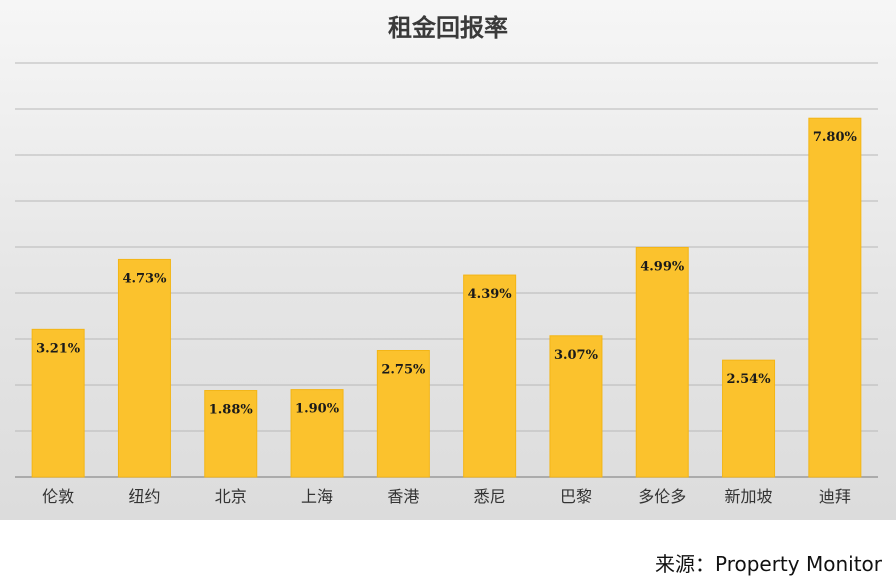 The width and height of the screenshot is (896, 580). Describe the element at coordinates (662, 496) in the screenshot. I see `x-tick-label: 多伦多` at that location.